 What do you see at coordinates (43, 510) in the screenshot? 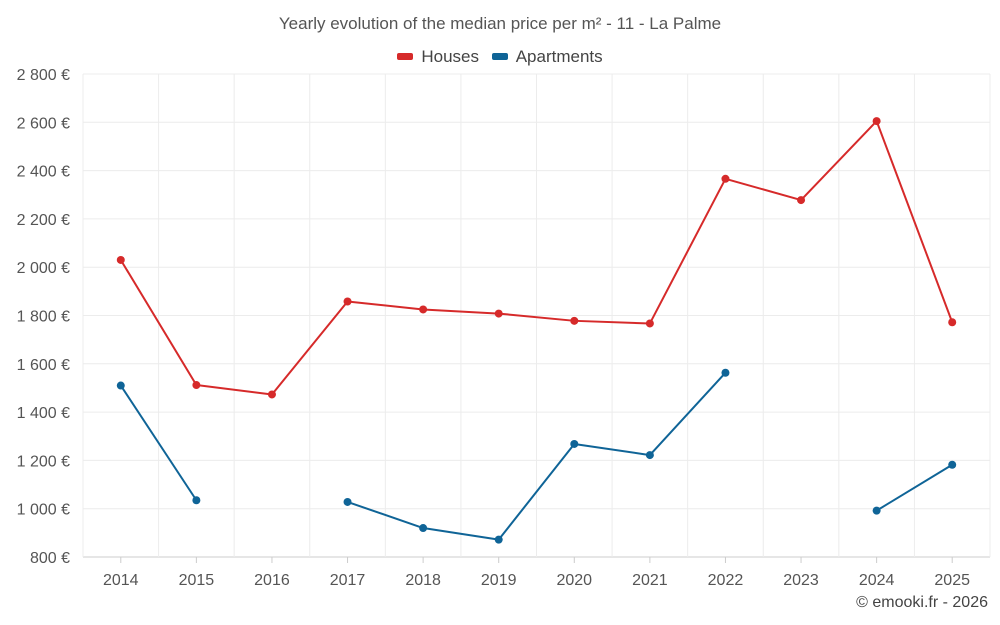
I see `y-tick-label: 1 000 €` at bounding box center [43, 510].